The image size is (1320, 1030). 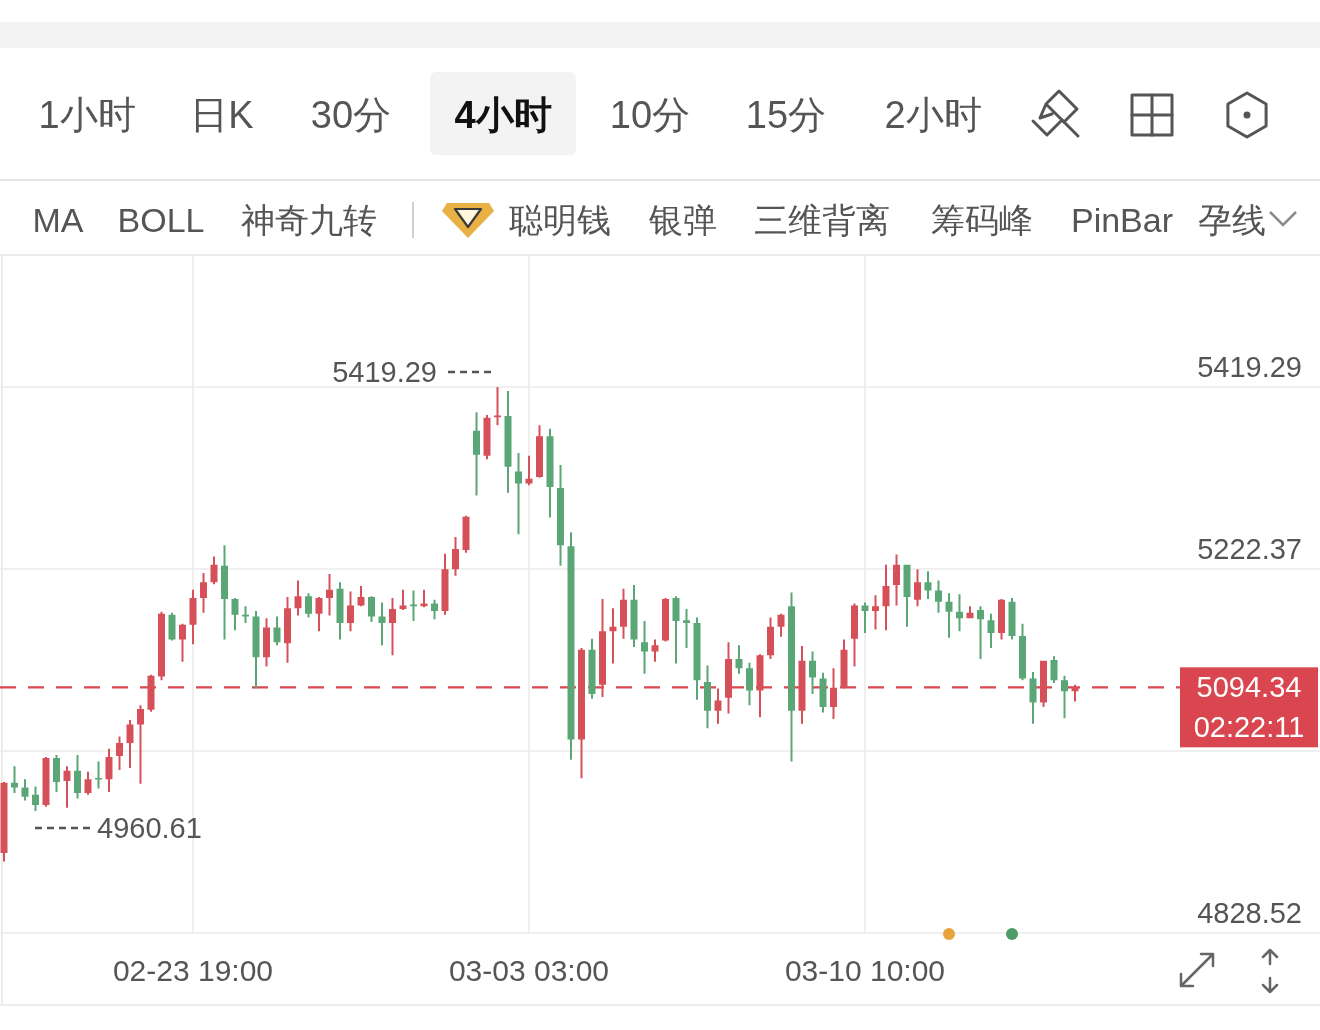 I want to click on text: 02:22:11, so click(x=1249, y=727).